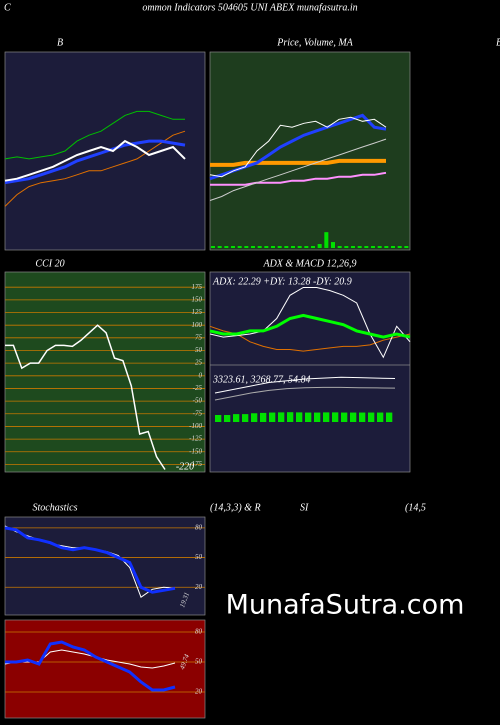 The width and height of the screenshot is (500, 725). I want to click on adx-label: ADX: 22.29 +DY: 13.28 -DY: 20.9, so click(282, 281).